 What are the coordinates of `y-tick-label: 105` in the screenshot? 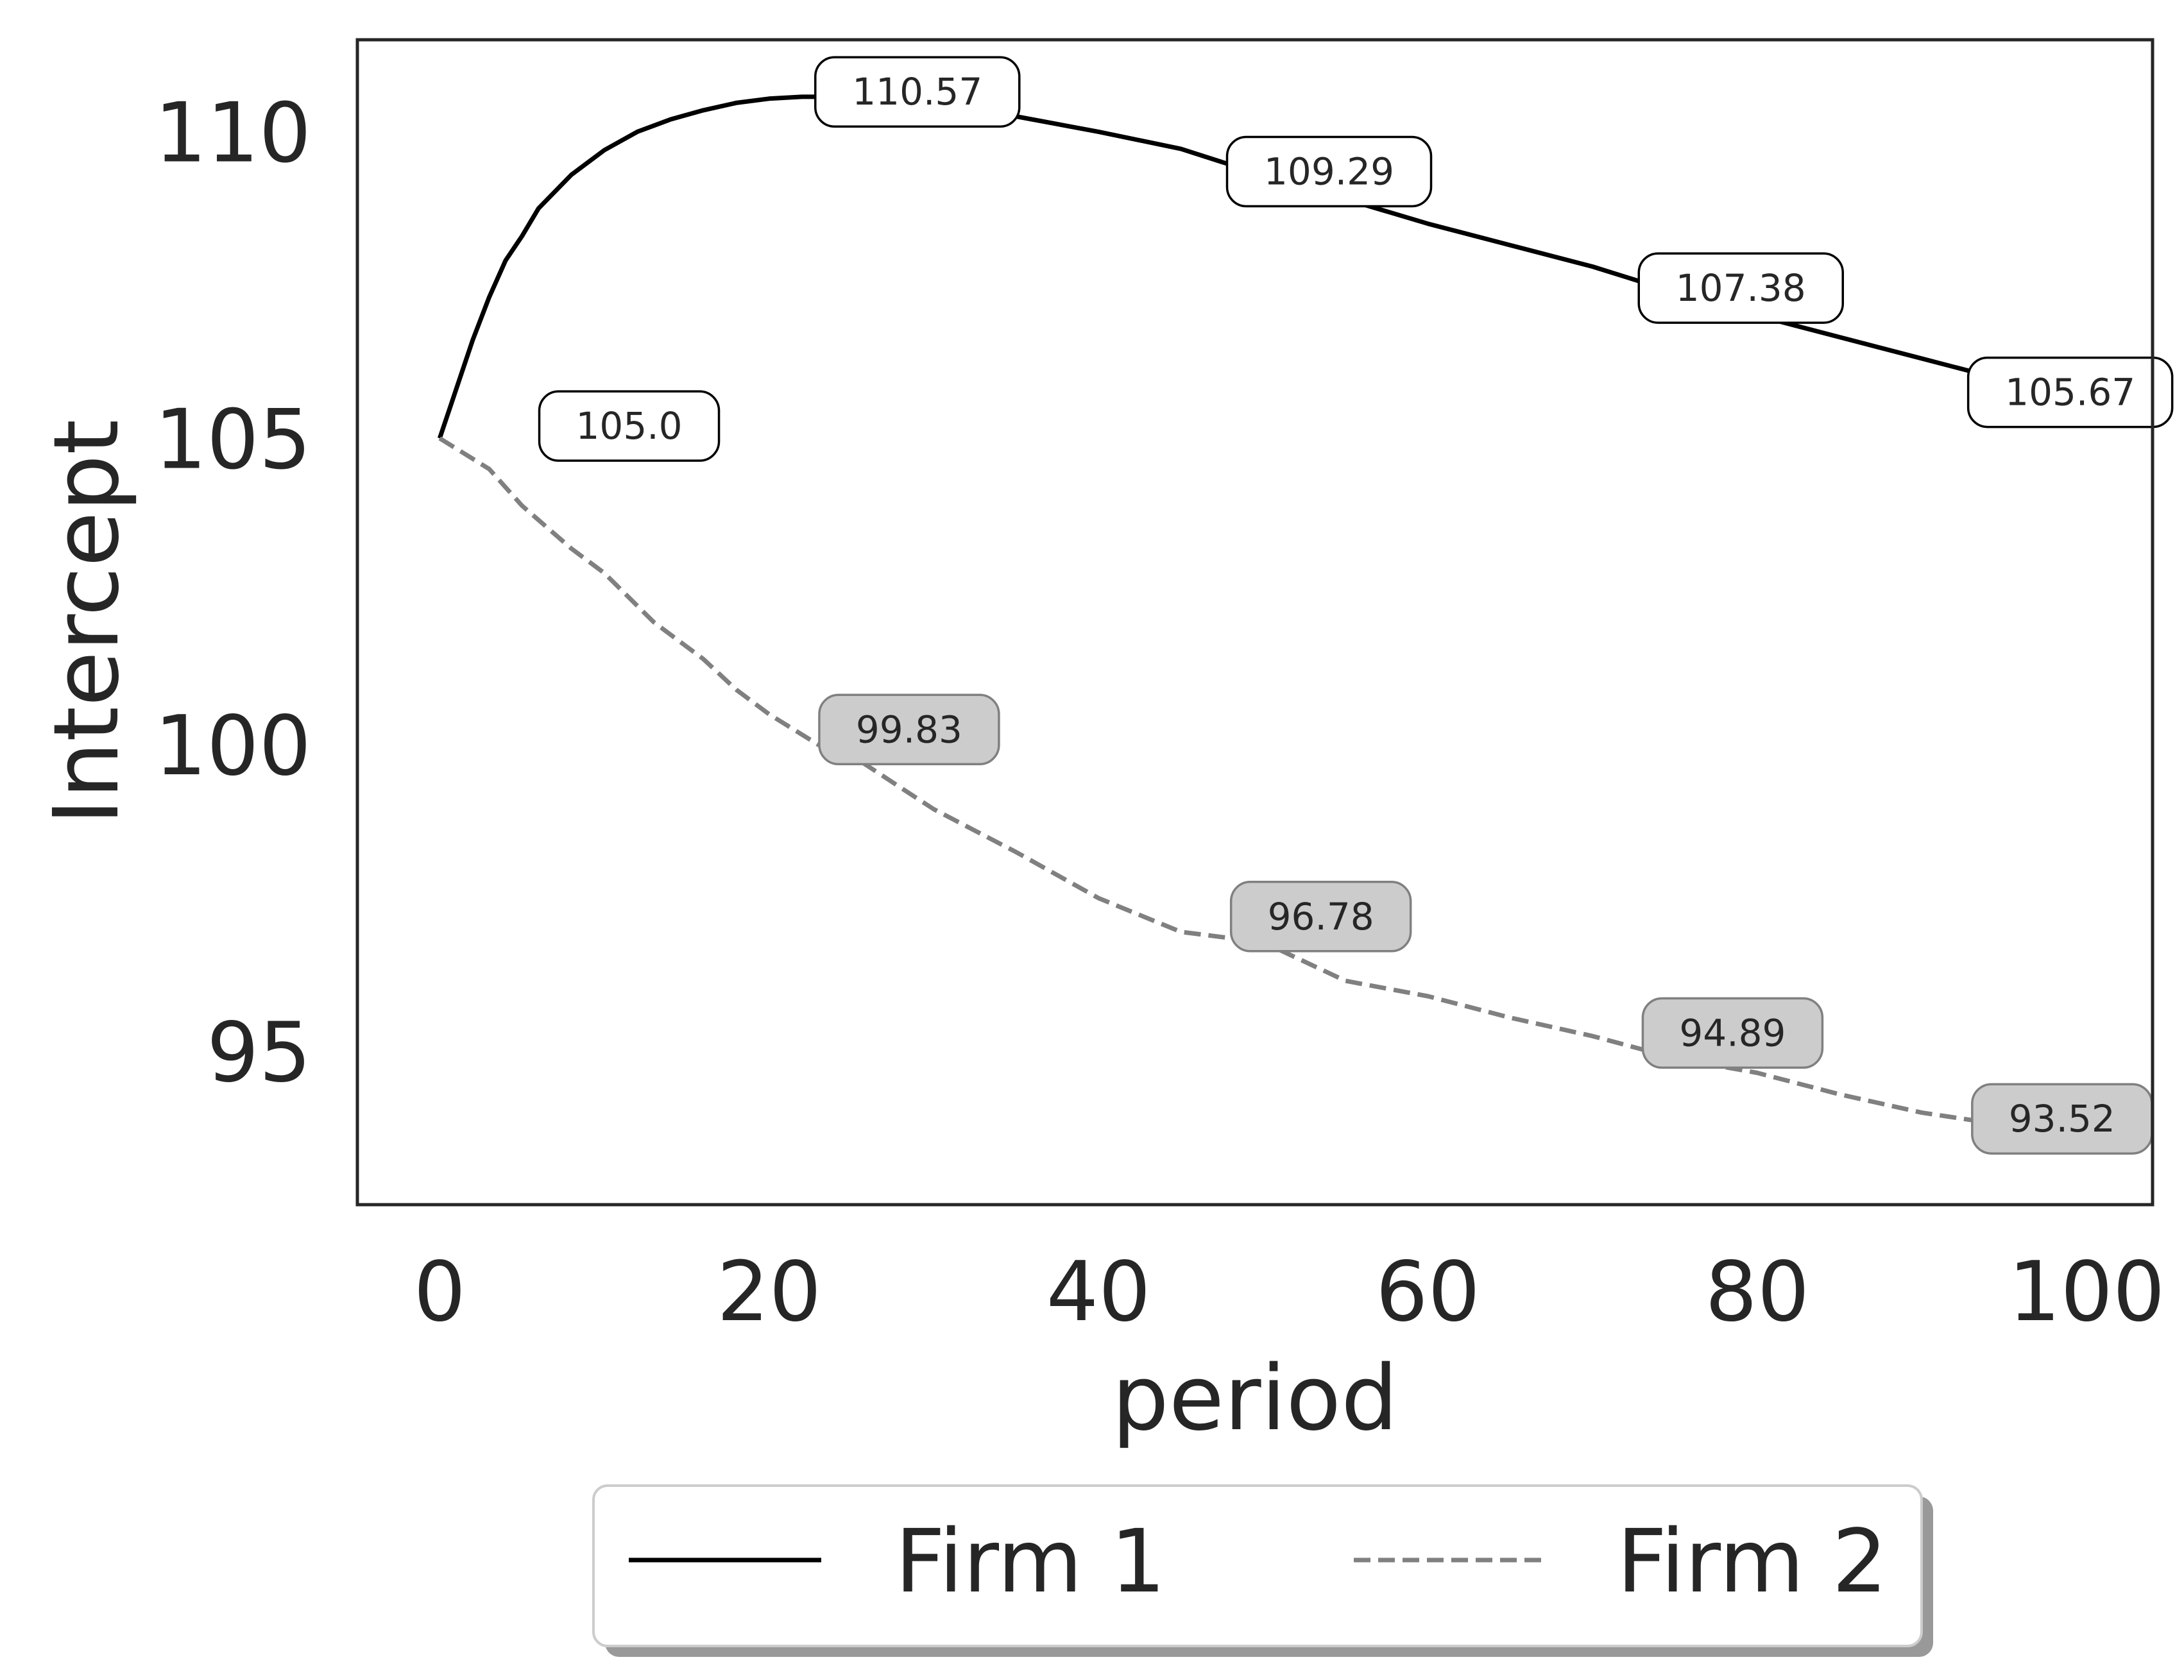 It's located at (233, 440).